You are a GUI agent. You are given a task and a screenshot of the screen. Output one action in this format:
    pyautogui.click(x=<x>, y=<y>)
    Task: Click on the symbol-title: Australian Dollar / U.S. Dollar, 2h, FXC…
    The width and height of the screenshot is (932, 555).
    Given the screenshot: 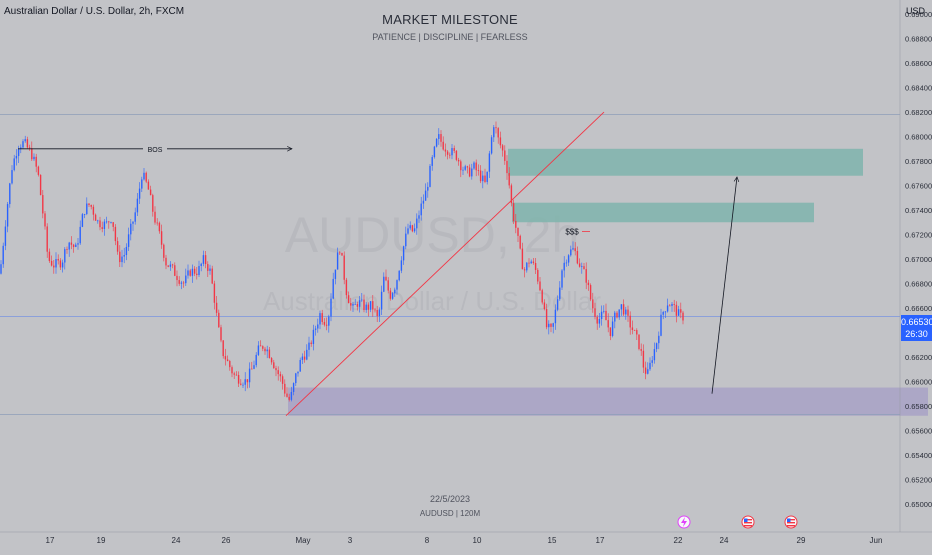 What is the action you would take?
    pyautogui.click(x=94, y=11)
    